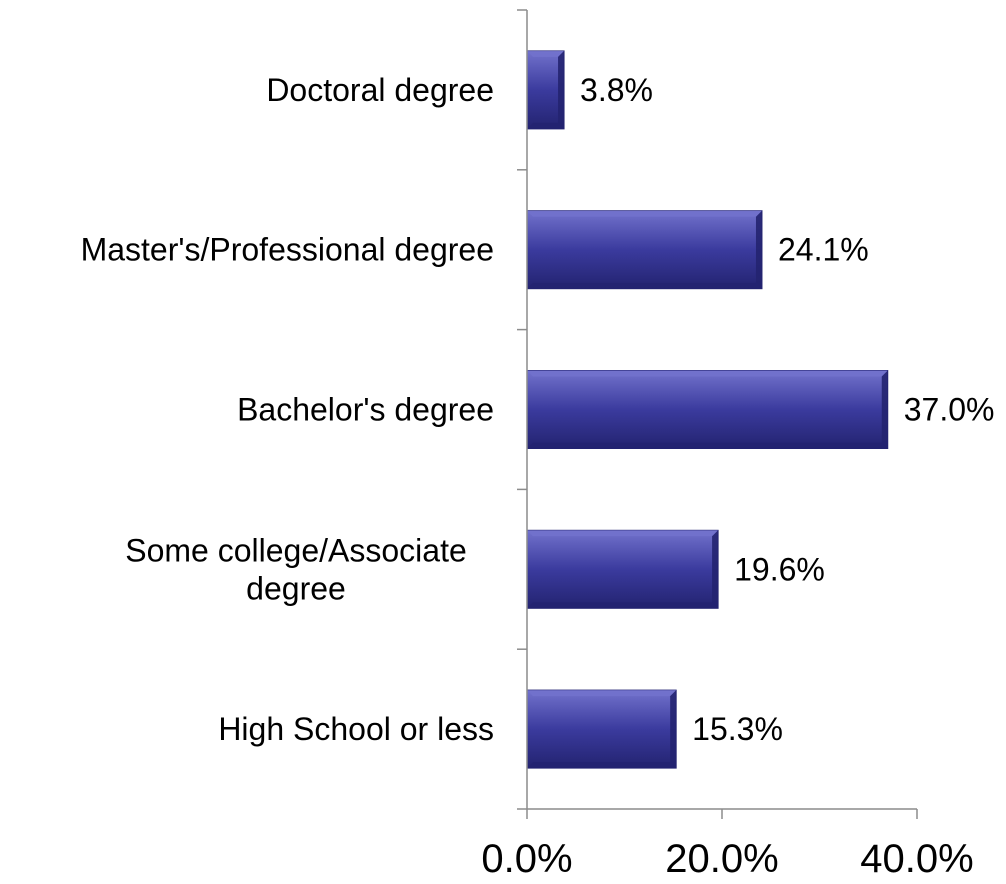  Describe the element at coordinates (296, 588) in the screenshot. I see `category-label-line: degree` at that location.